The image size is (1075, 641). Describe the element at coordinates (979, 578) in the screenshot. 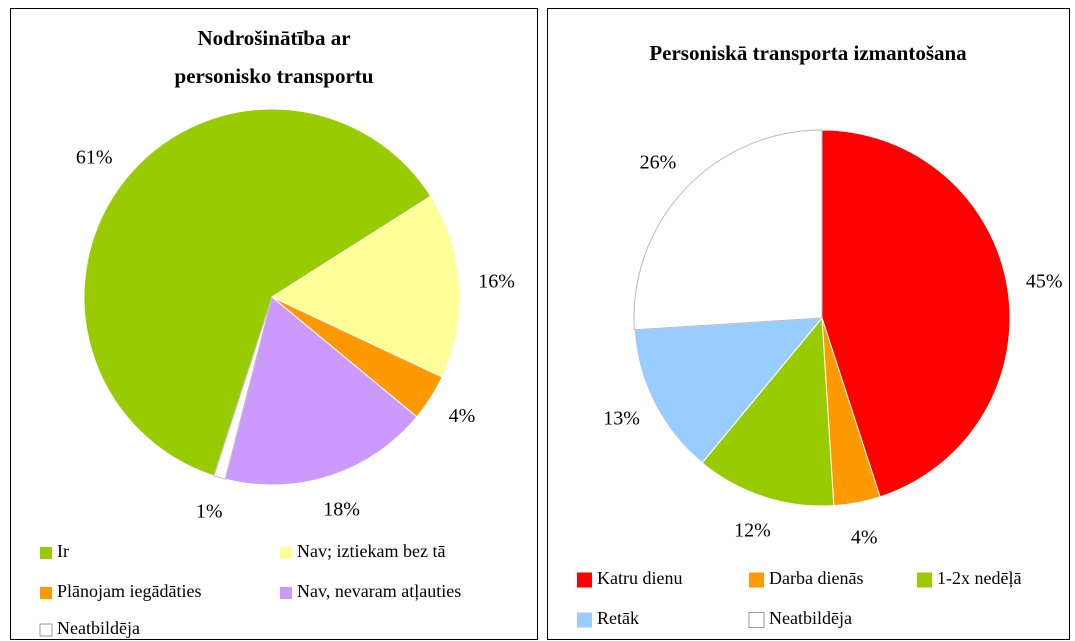

I see `legend-label: 1-2x nedēļā` at that location.